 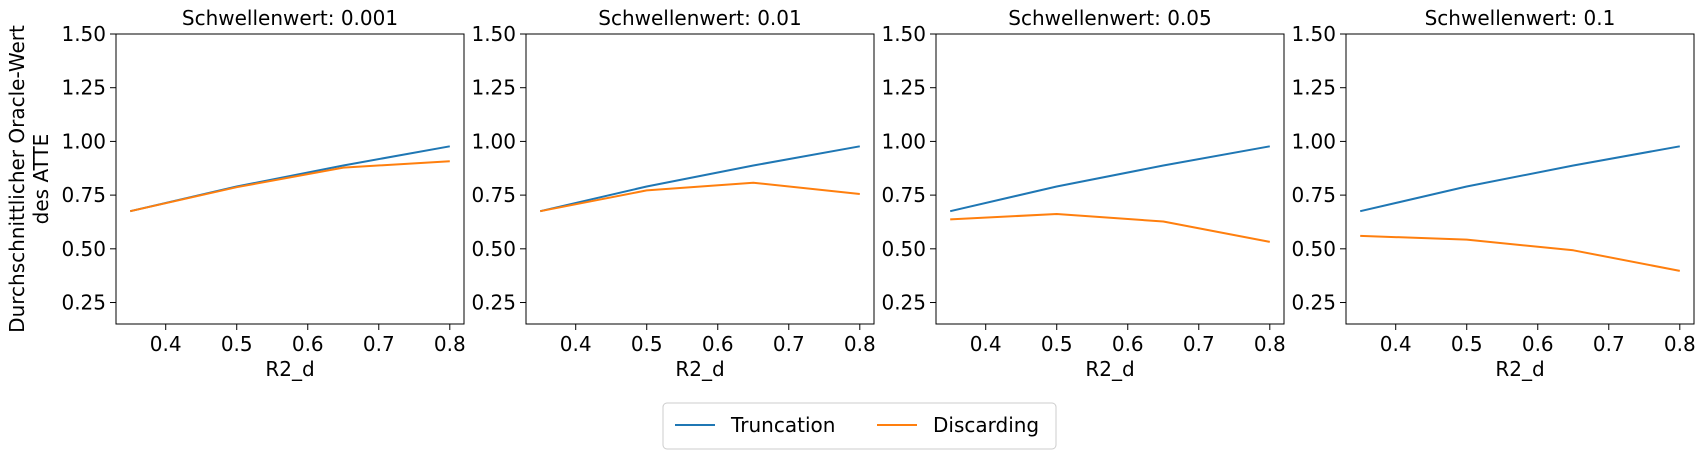 I want to click on y-axis-label-line-2: des ATTE, so click(x=41, y=179).